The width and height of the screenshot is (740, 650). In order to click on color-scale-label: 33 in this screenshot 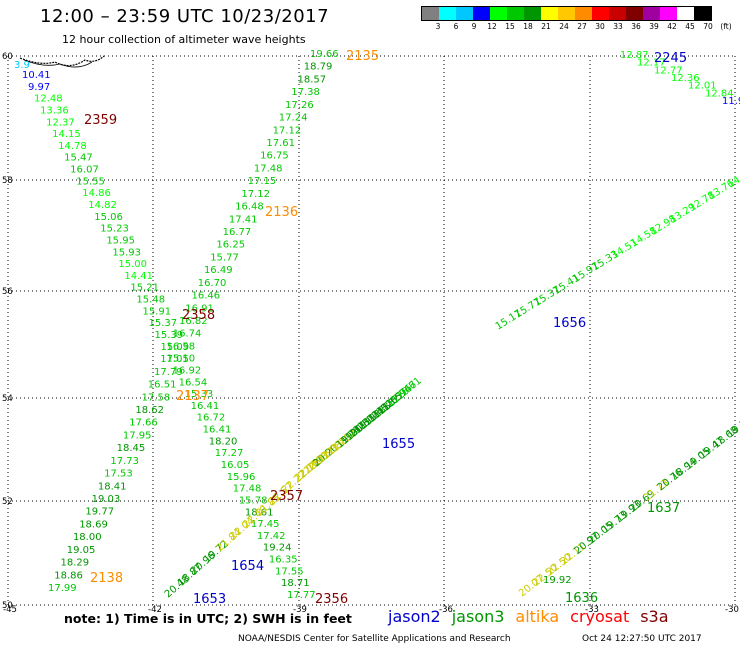, I will do `click(618, 26)`.